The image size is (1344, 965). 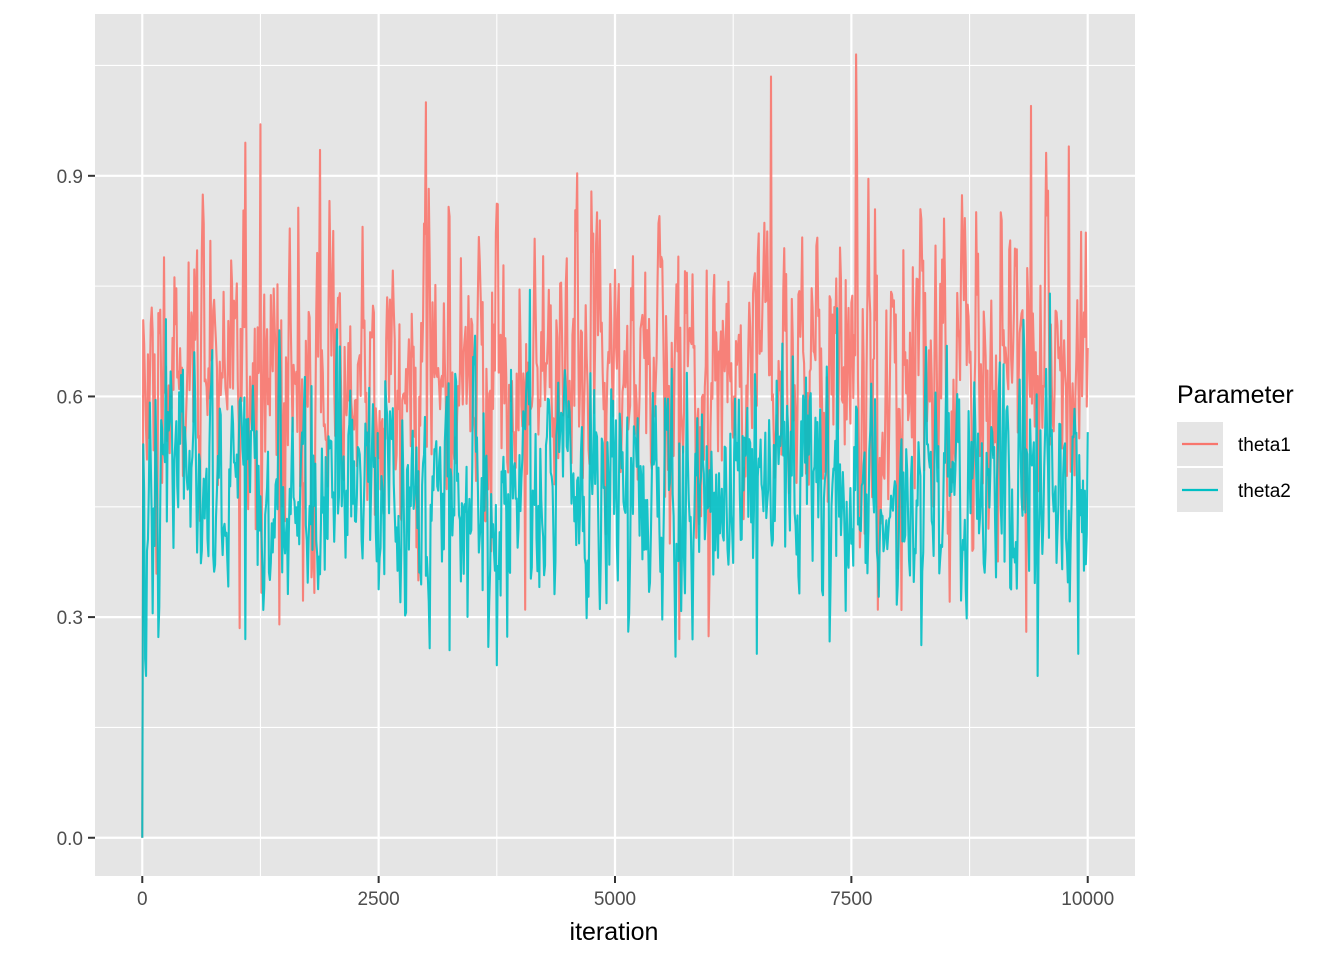 I want to click on y-axis: 0.0 0.3 0.6 0.9, so click(x=76, y=508).